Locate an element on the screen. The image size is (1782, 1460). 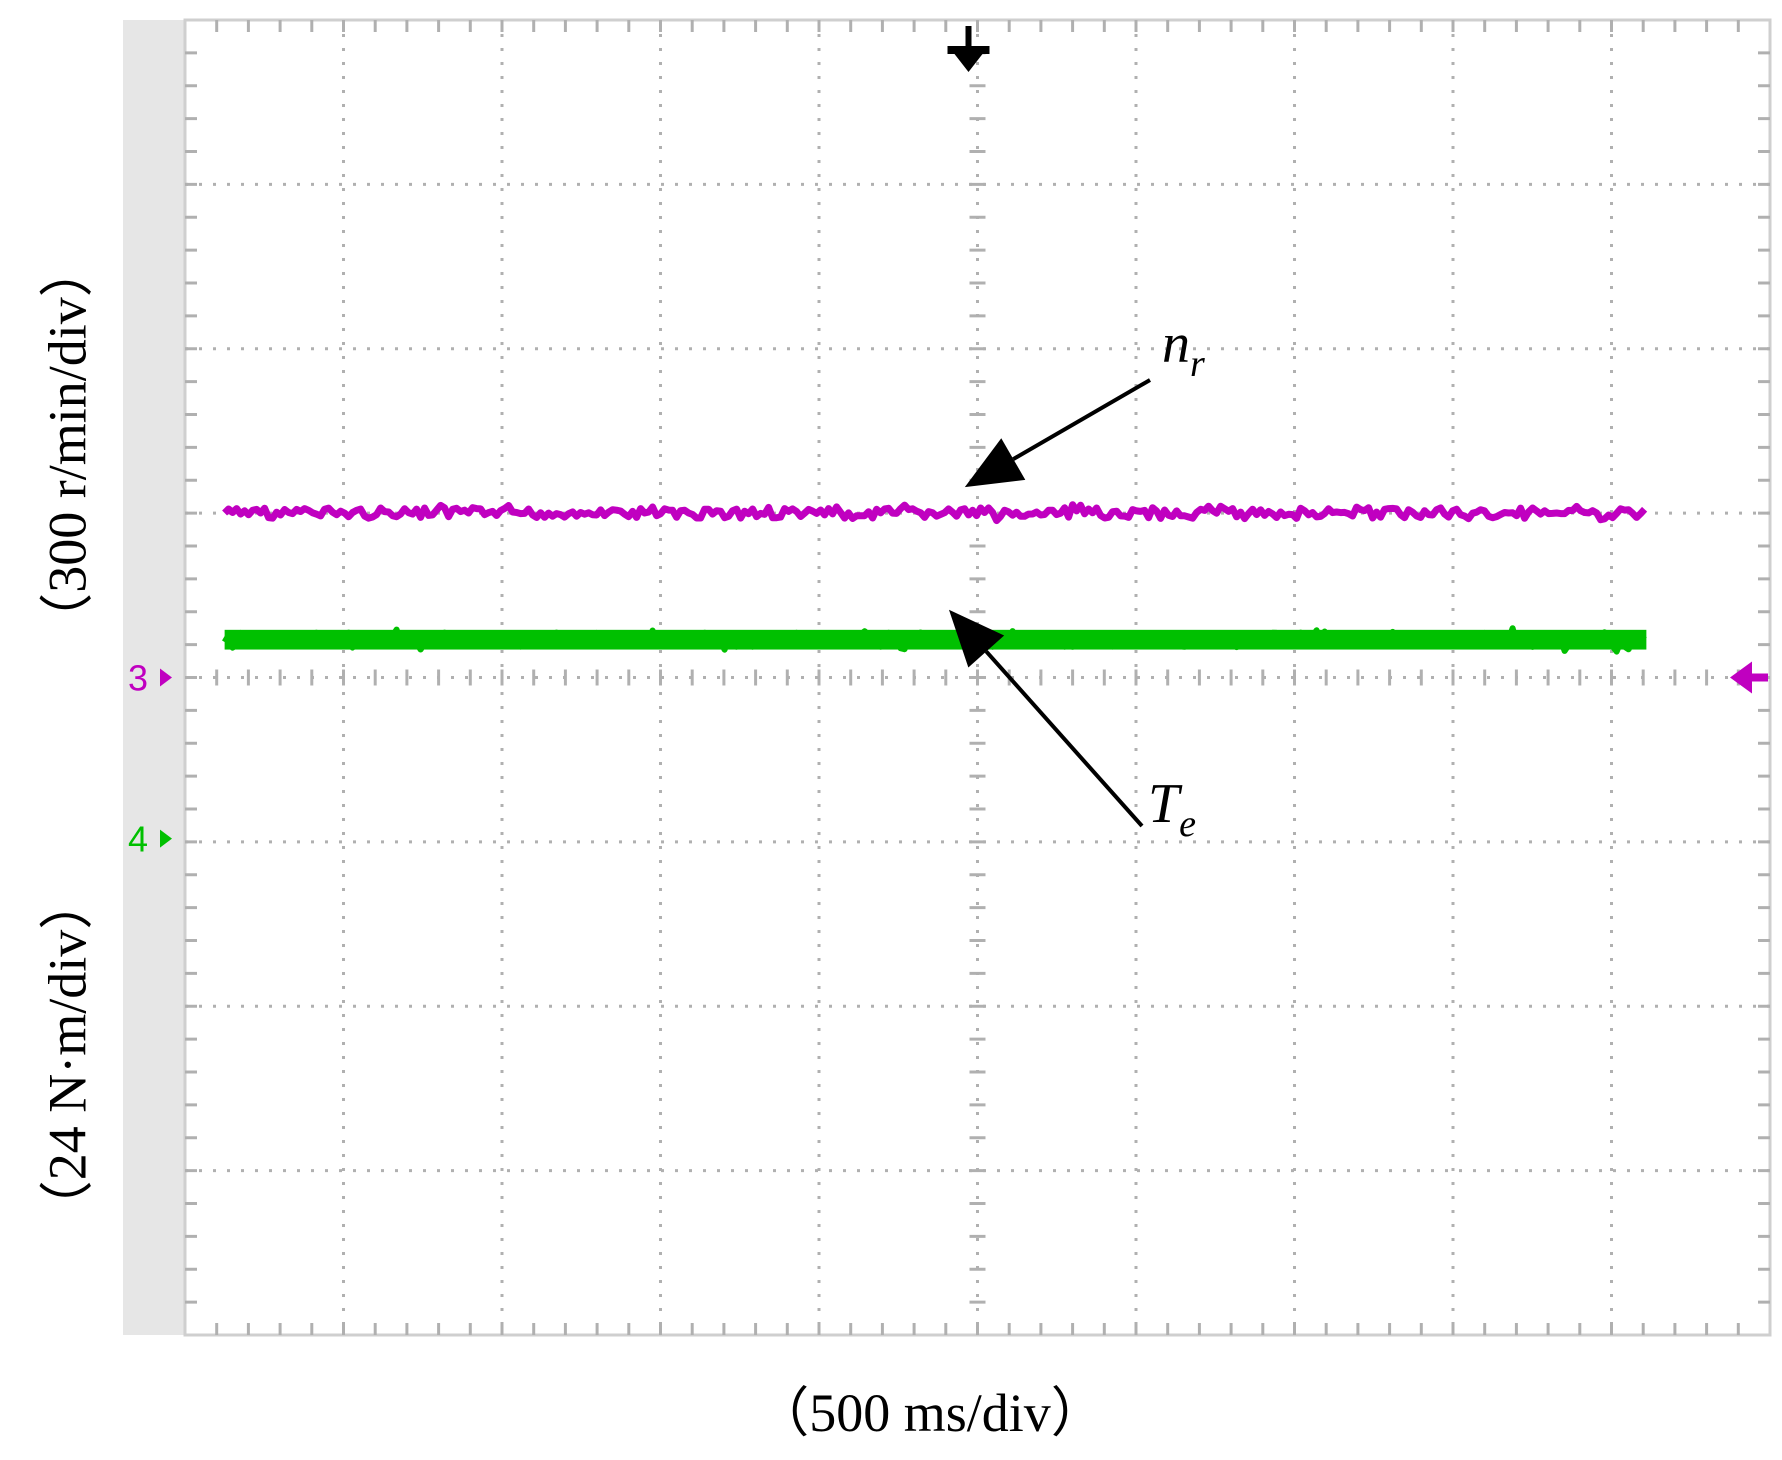
arrow-shaft-nr is located at coordinates (1082, 419).